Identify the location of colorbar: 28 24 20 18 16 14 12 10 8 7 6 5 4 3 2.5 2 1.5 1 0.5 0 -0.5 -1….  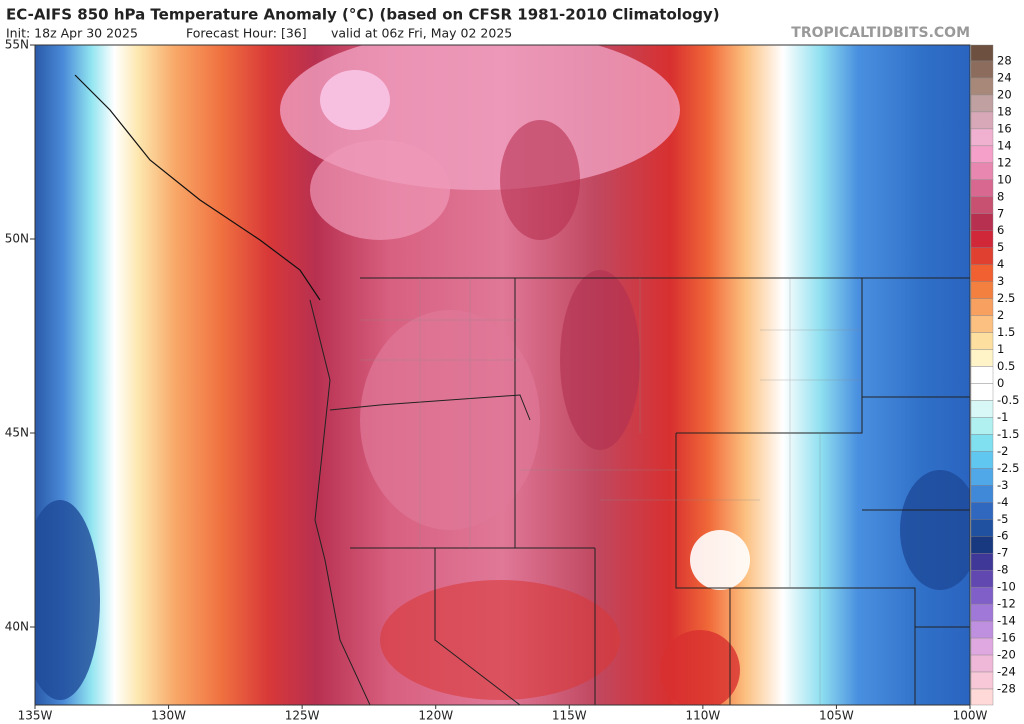
(994, 375).